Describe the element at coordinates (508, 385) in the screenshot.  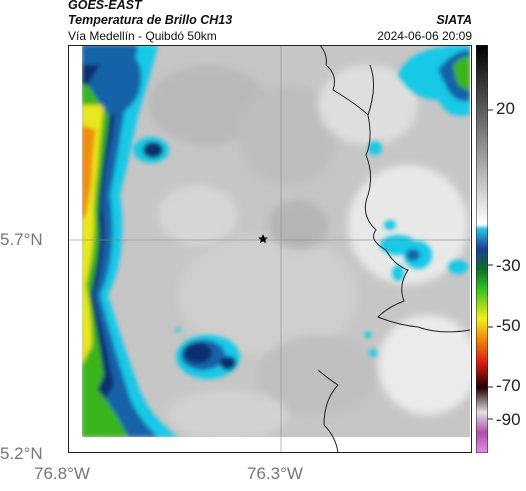
I see `colorbar-label: -70` at that location.